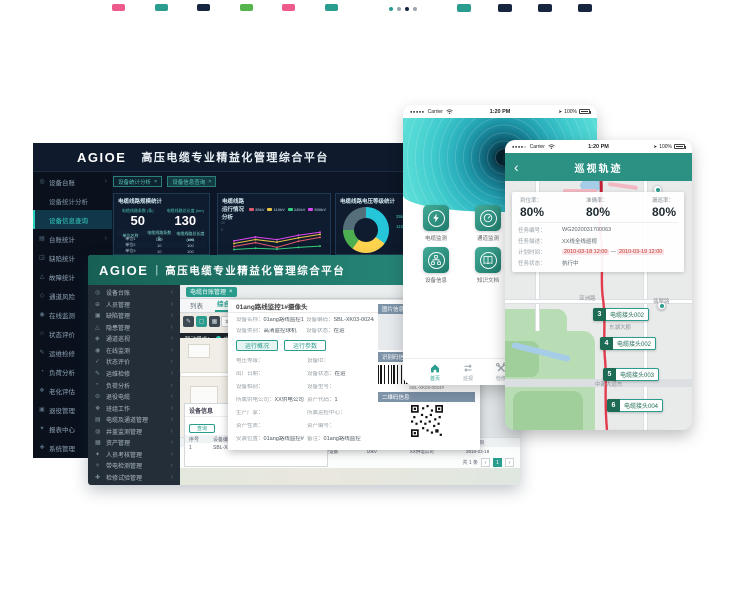 The height and width of the screenshot is (600, 732). What do you see at coordinates (642, 405) in the screenshot?
I see `badge-label: 电缆接头004` at bounding box center [642, 405].